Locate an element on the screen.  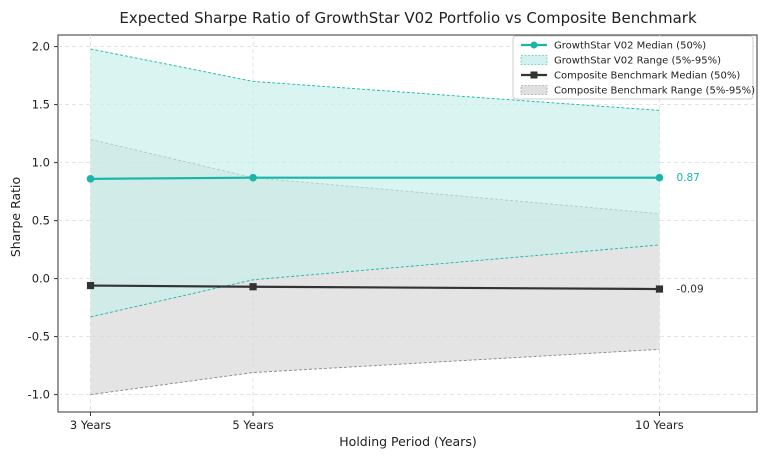
y-tick-label: 0.0 is located at coordinates (41, 279).